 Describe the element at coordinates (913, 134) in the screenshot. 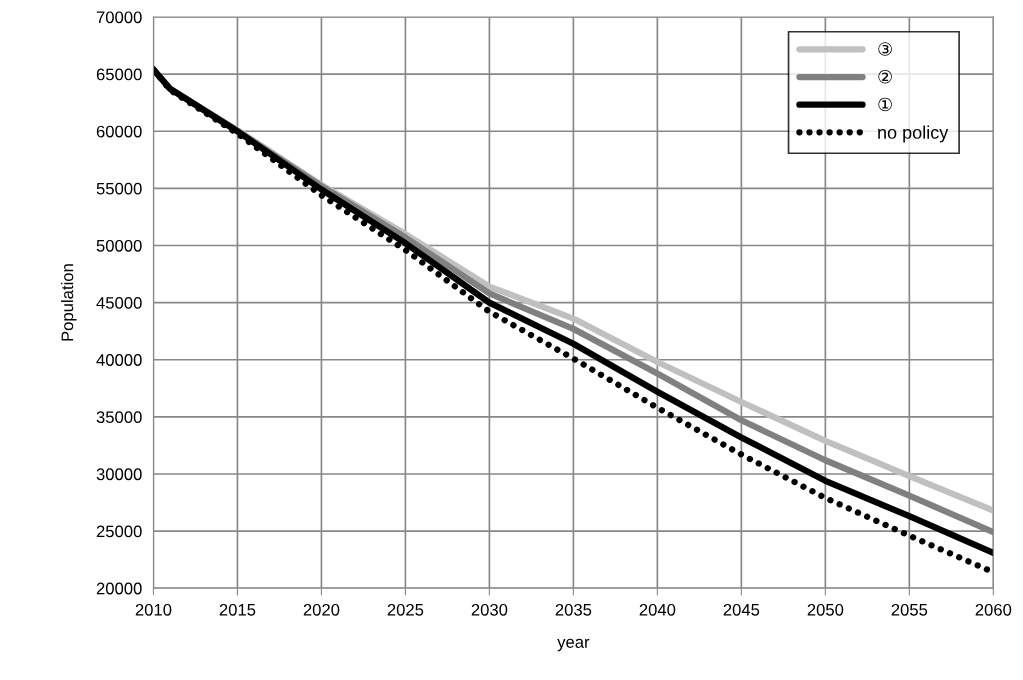

I see `legend-label: no policy` at that location.